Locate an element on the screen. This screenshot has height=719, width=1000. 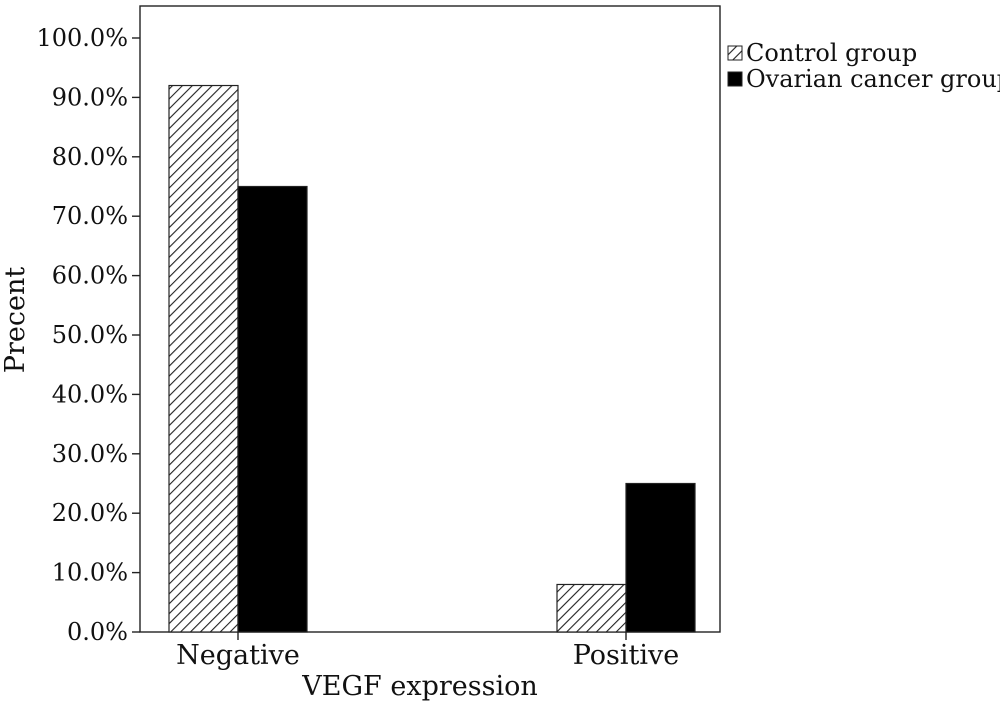
legend-label: Ovarian cancer group is located at coordinates (873, 79).